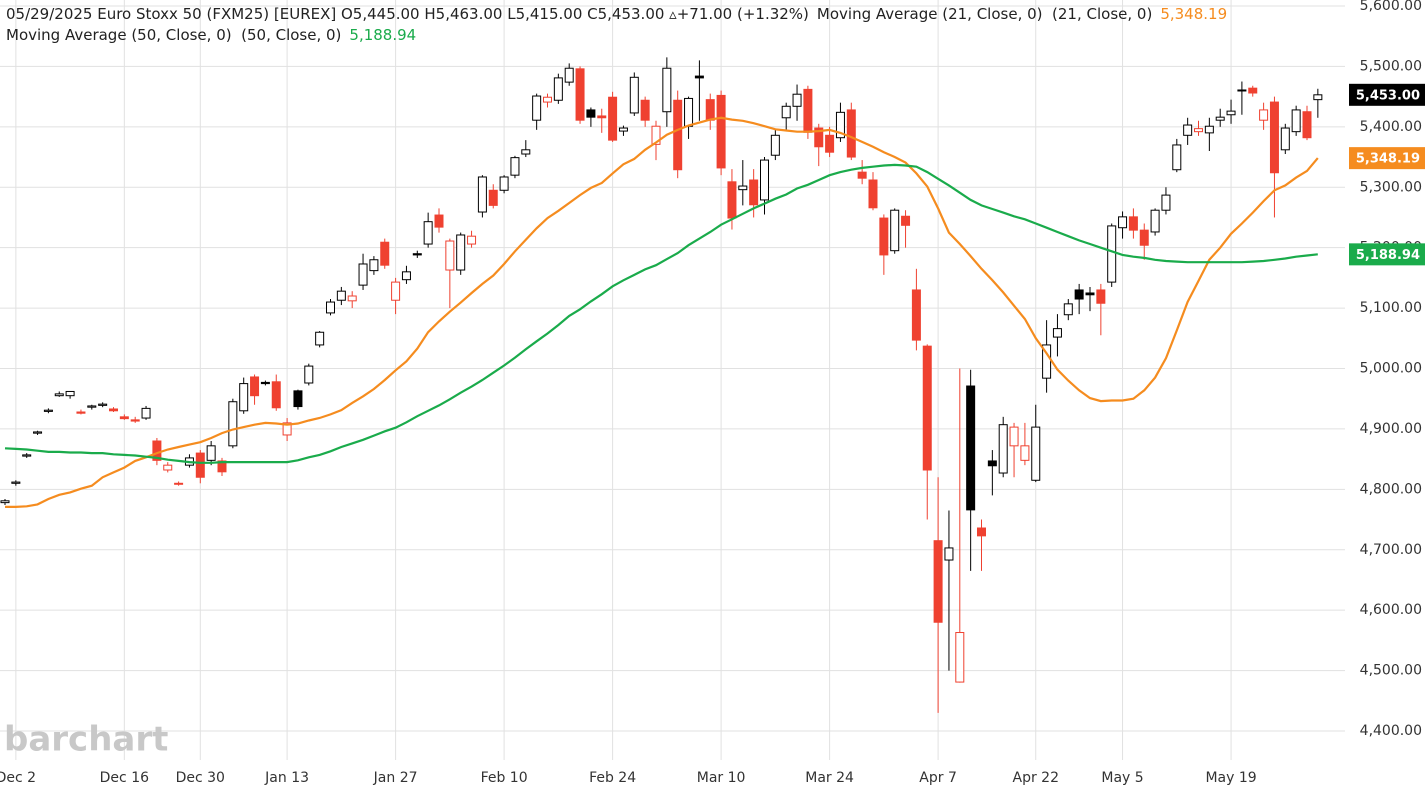  I want to click on last-price-label-bg, so click(1387, 94).